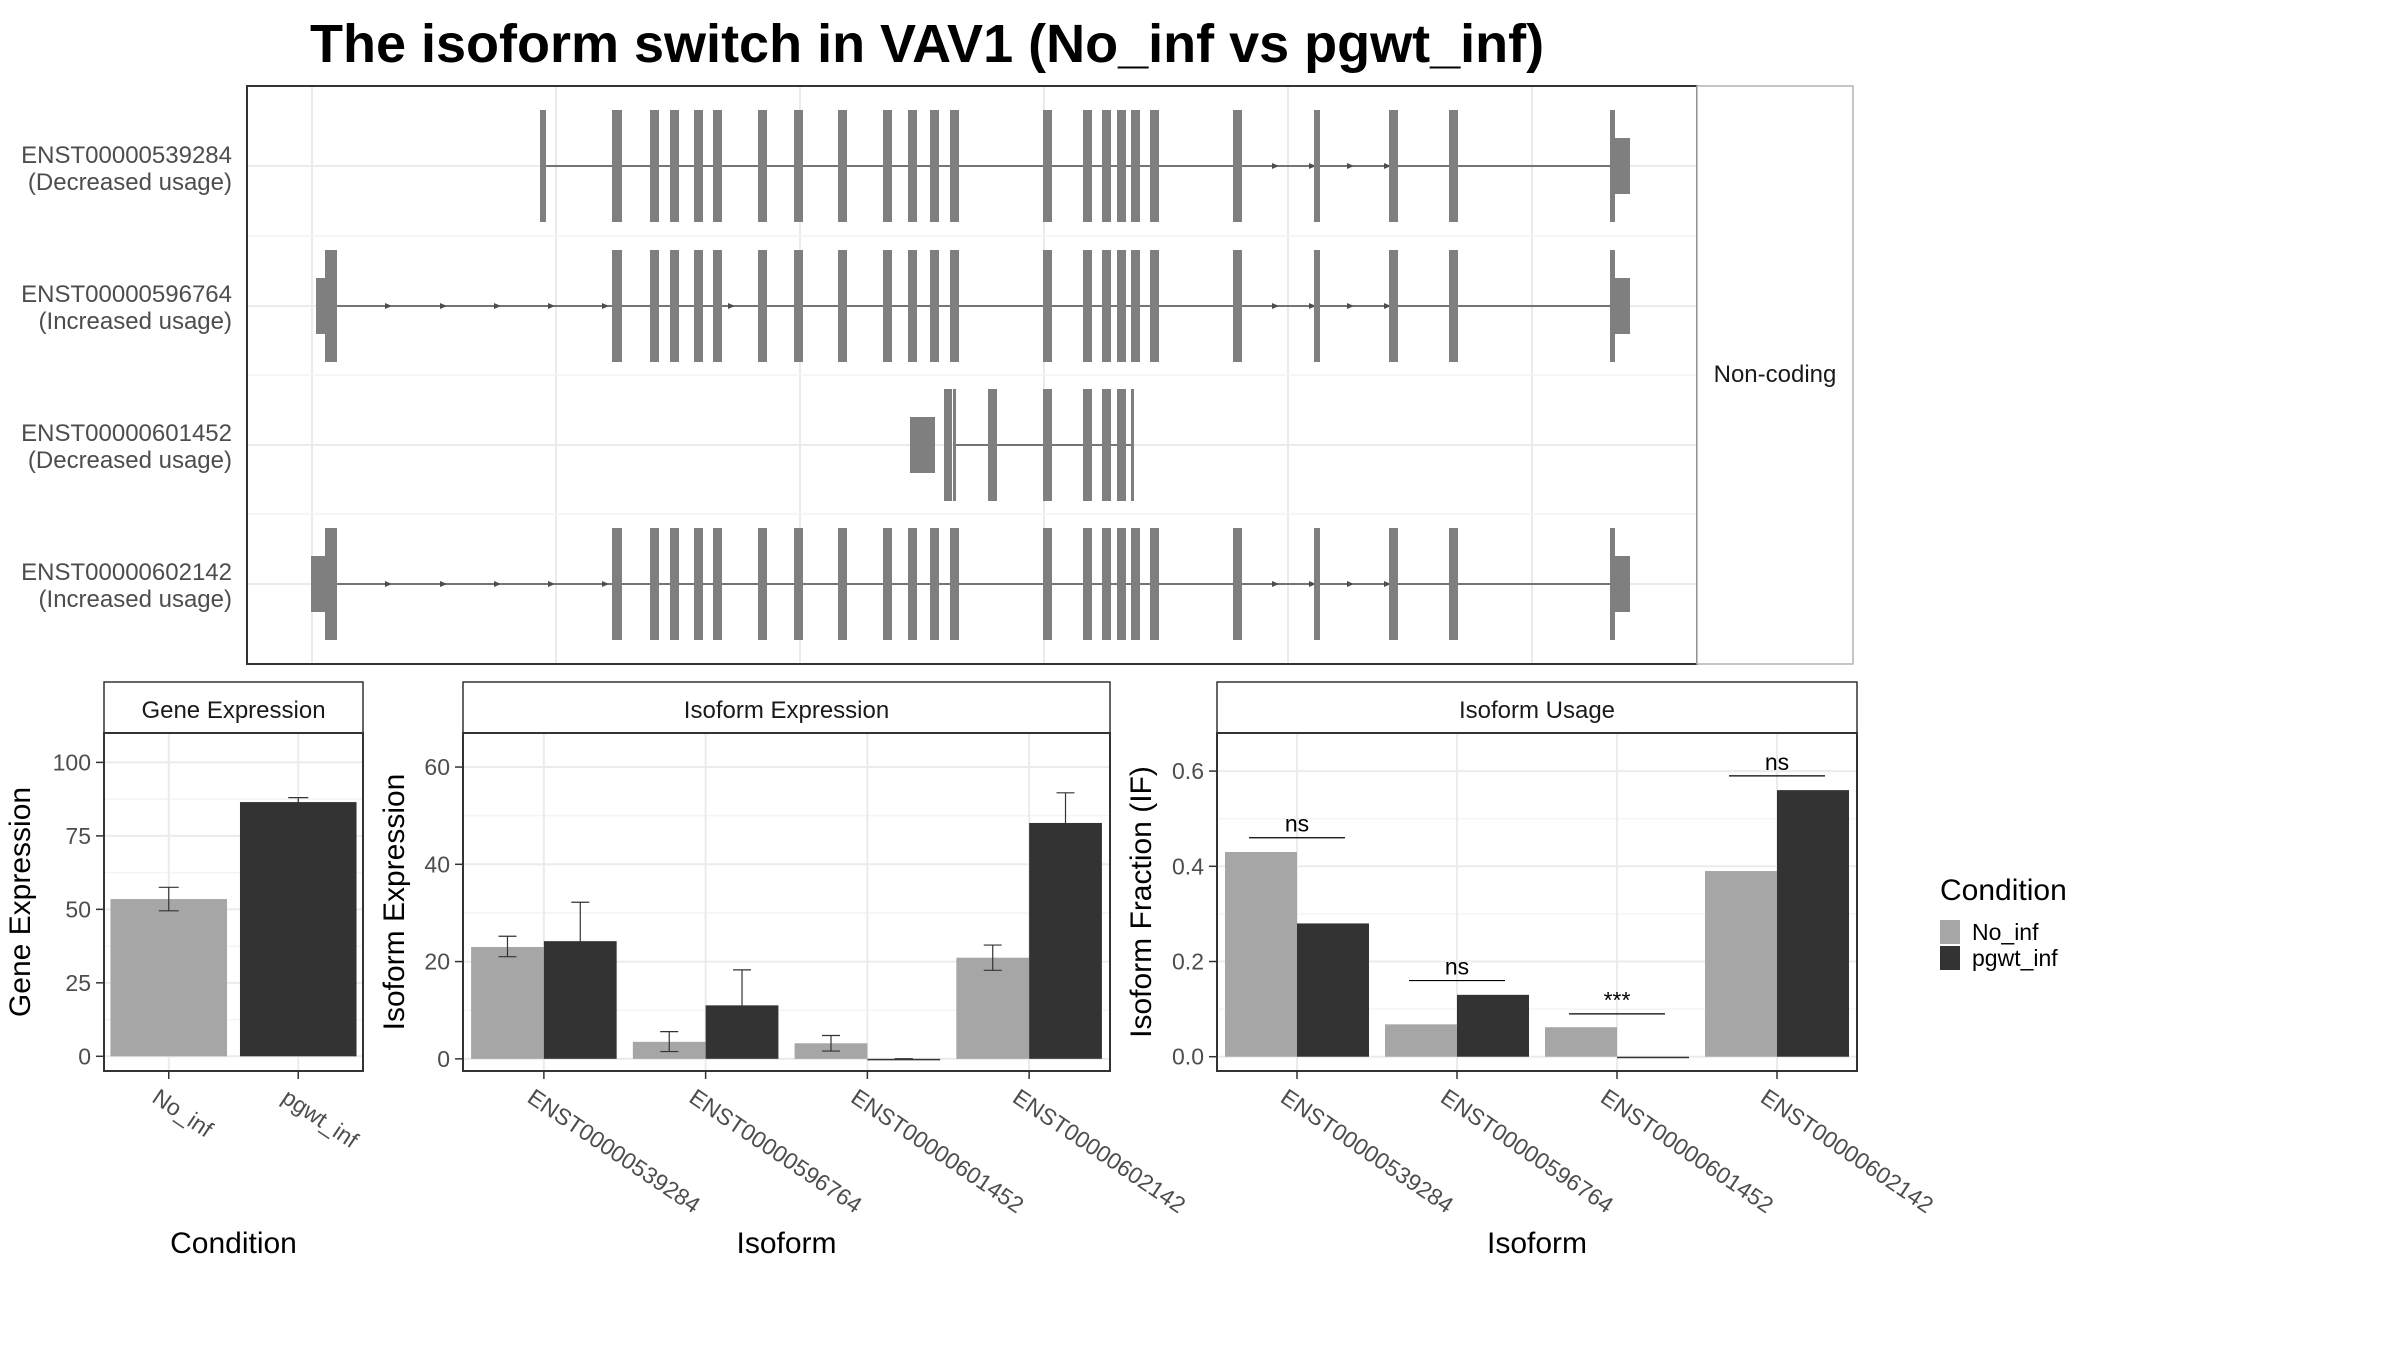 Image resolution: width=2400 pixels, height=1350 pixels. What do you see at coordinates (1188, 771) in the screenshot?
I see `y-tick-label: 0.6` at bounding box center [1188, 771].